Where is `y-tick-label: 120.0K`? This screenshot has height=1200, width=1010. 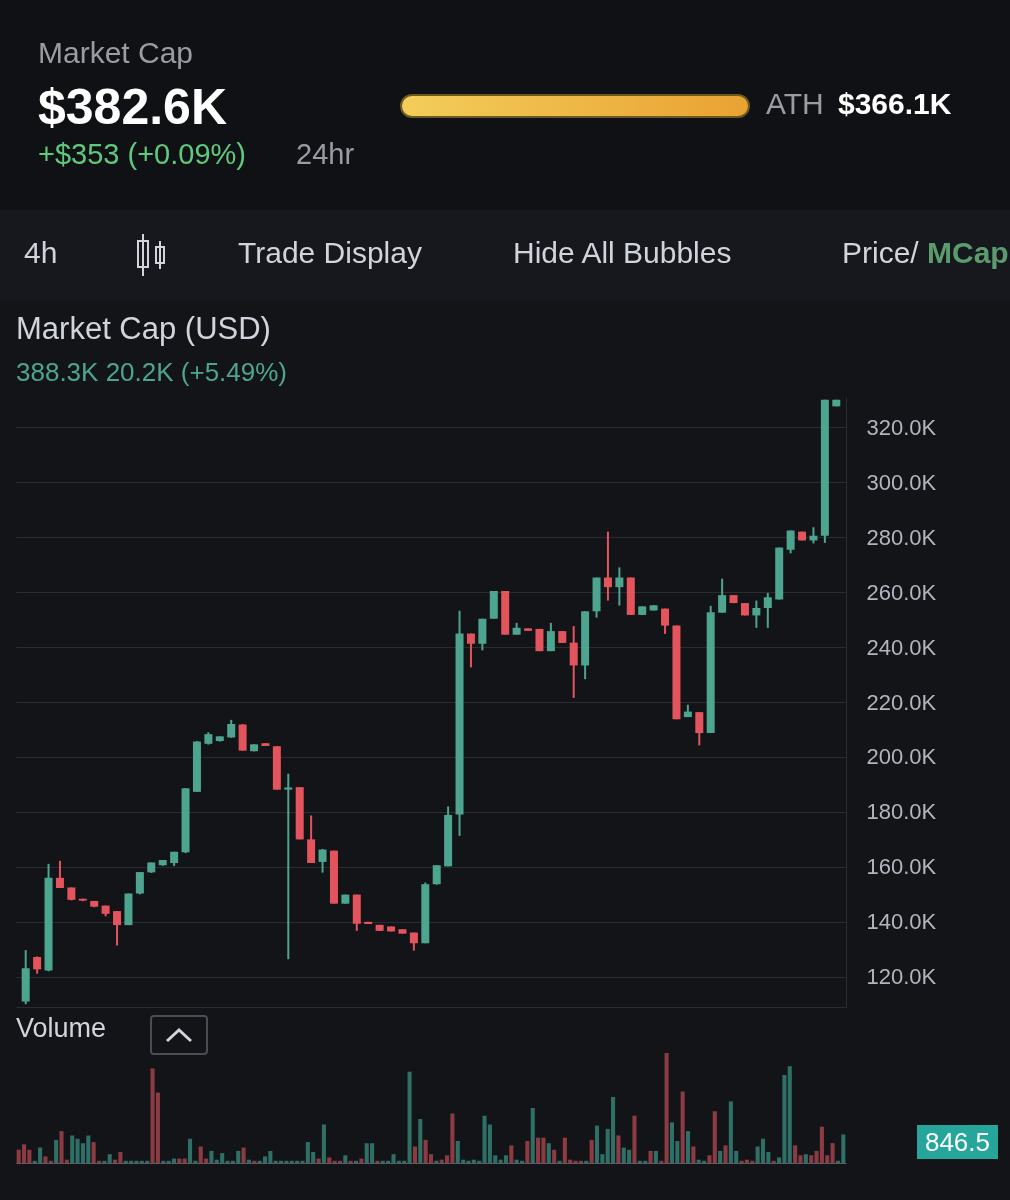 y-tick-label: 120.0K is located at coordinates (901, 977).